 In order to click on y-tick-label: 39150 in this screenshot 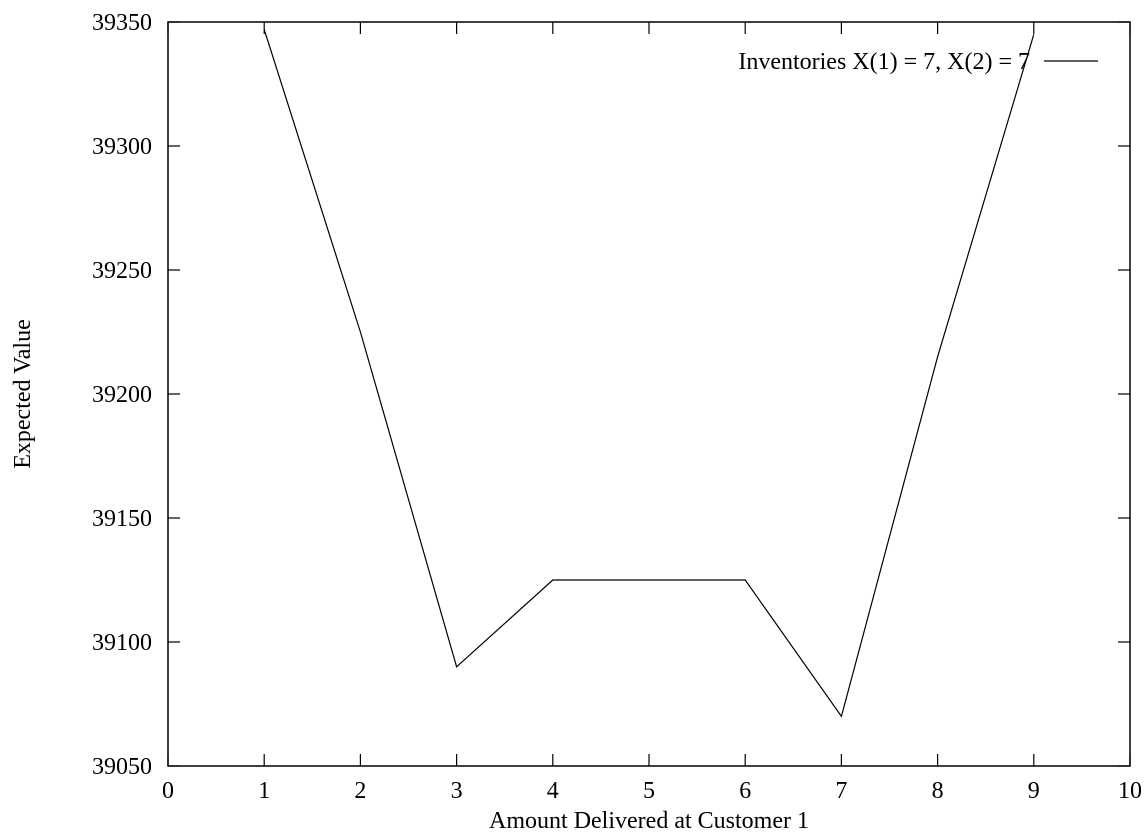, I will do `click(122, 519)`.